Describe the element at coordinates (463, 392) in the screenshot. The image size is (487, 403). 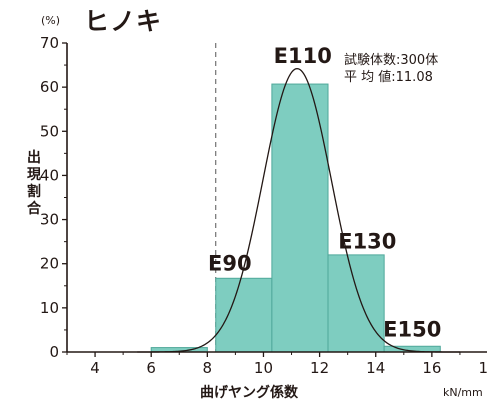
I see `x-axis-unit: kN/mm` at that location.